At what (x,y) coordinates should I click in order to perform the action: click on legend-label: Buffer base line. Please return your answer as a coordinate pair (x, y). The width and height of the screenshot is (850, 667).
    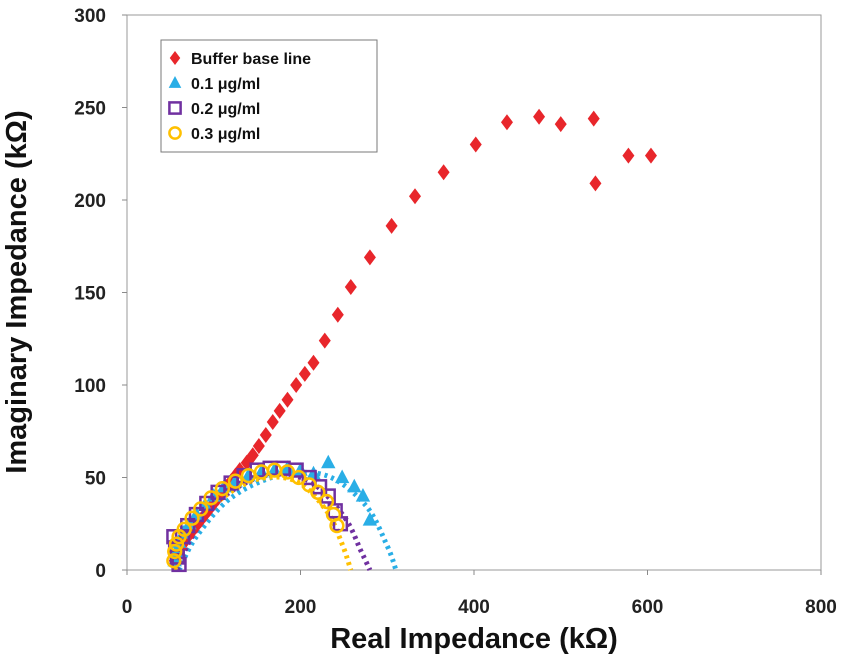
    Looking at the image, I should click on (251, 59).